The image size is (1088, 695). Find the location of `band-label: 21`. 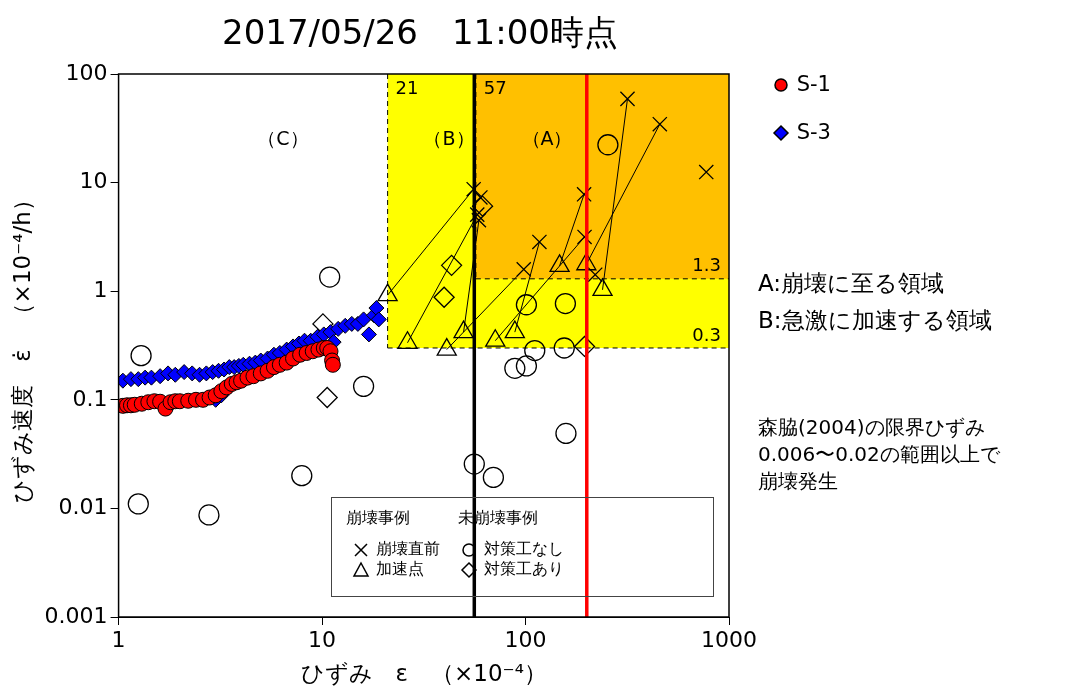

band-label: 21 is located at coordinates (407, 87).